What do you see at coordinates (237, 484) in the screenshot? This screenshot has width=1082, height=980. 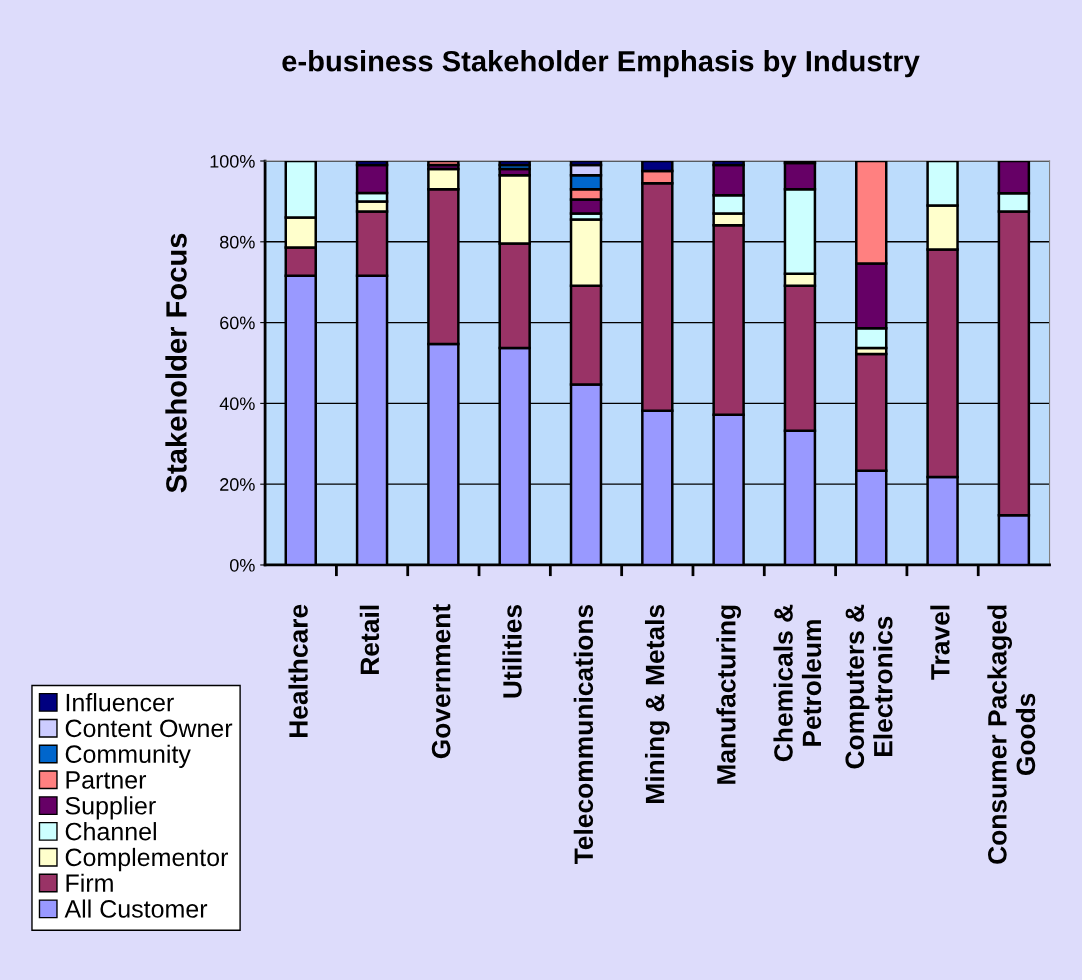 I see `y-tick-label: 20%` at bounding box center [237, 484].